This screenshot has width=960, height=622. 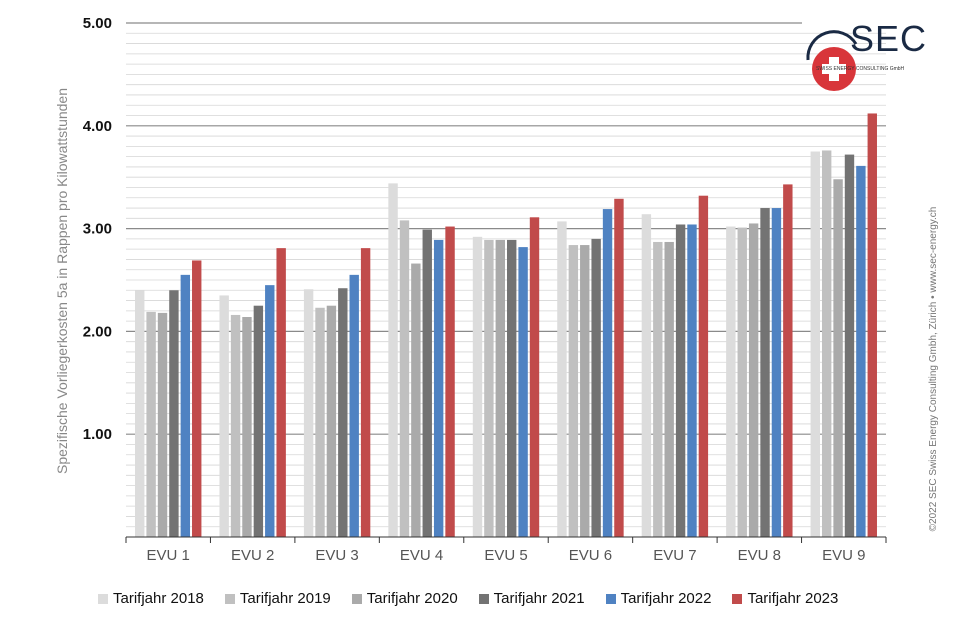 I want to click on y-tick-label: 3.00, so click(x=97, y=229).